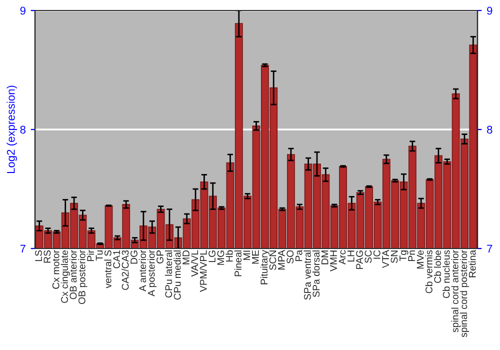  Describe the element at coordinates (134, 257) in the screenshot. I see `x-tick-label: DG` at that location.